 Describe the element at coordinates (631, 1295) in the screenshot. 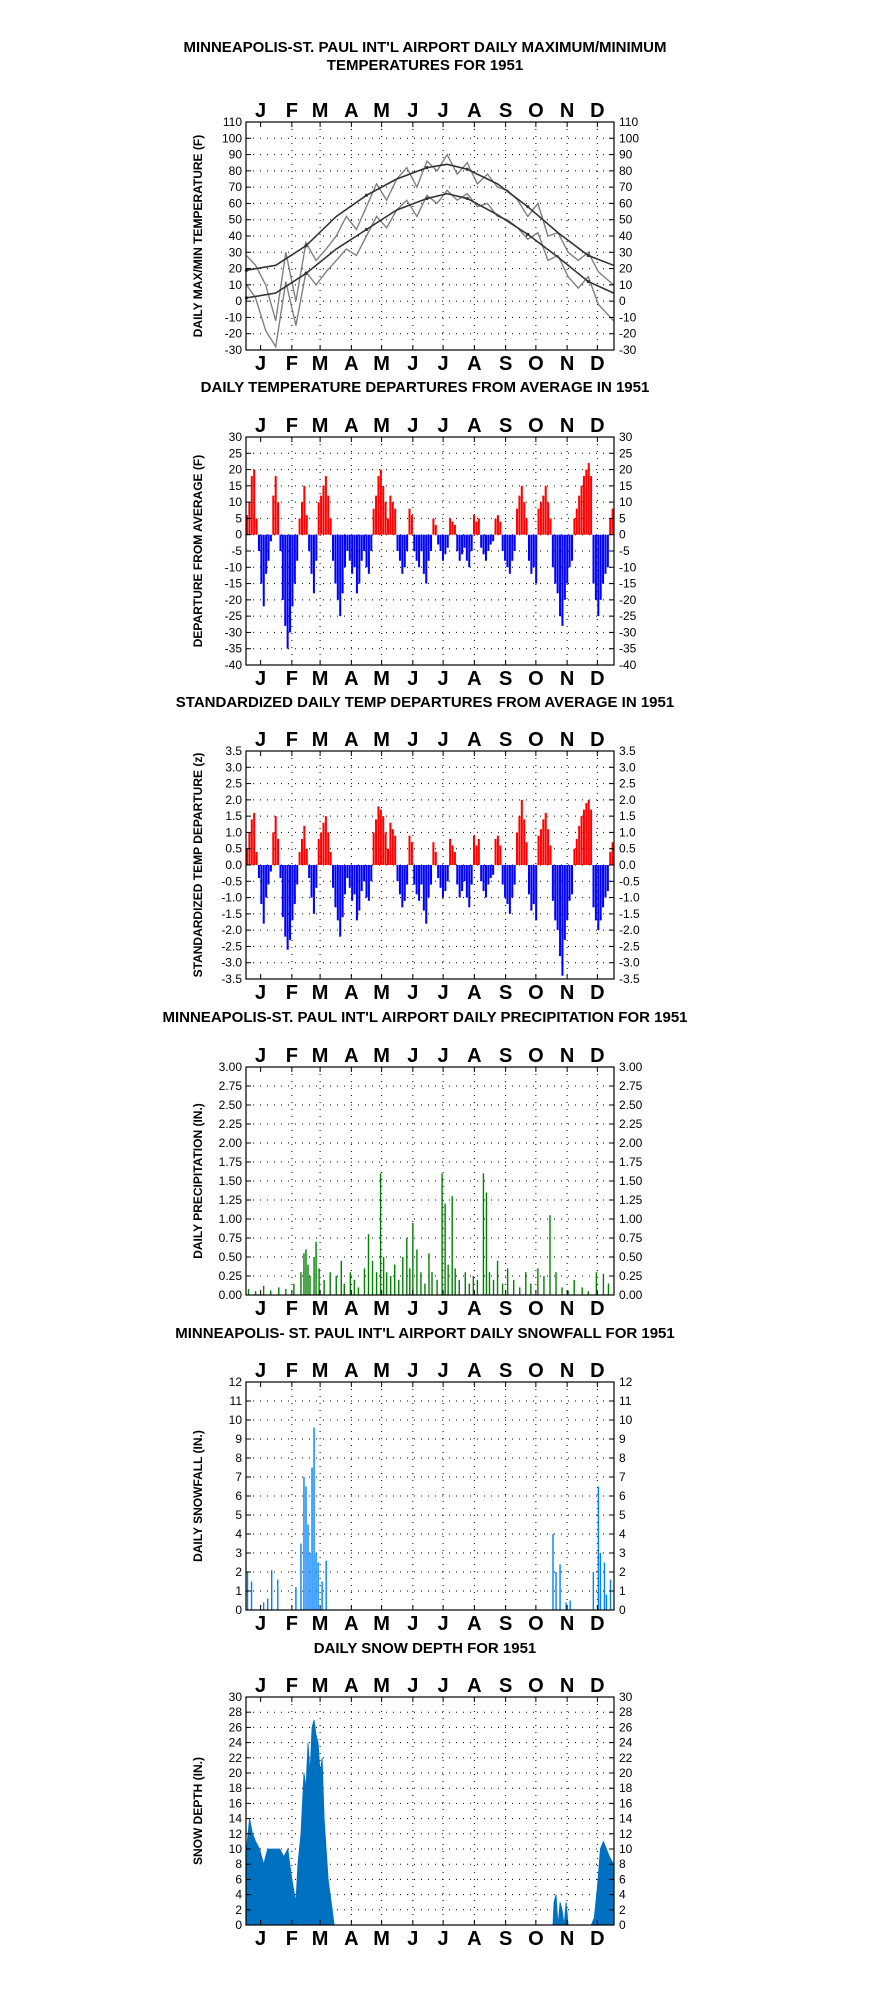

I see `y-tick-label-right: 0.00` at that location.